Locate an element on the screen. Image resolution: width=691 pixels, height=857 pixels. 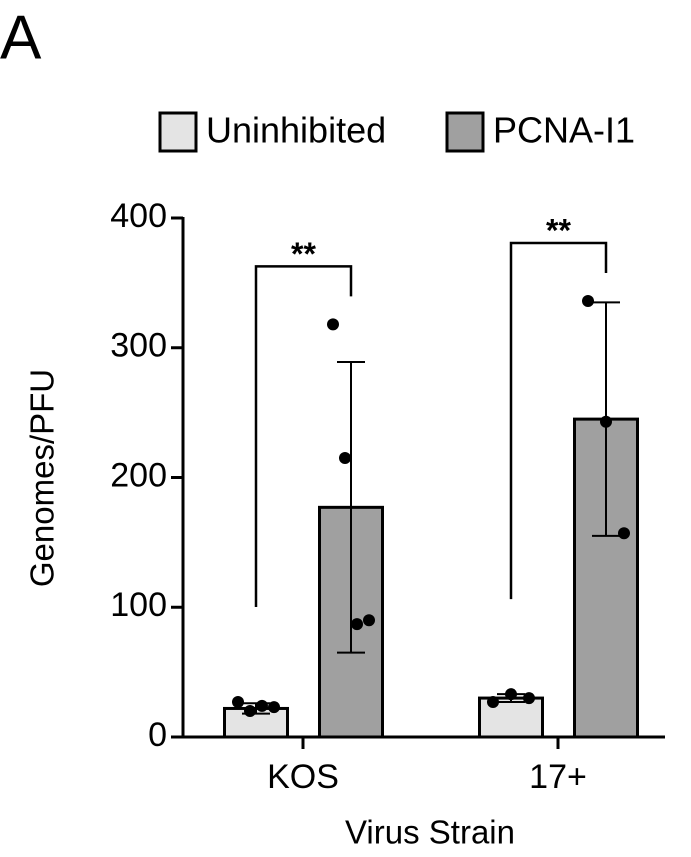
y-axis-title: Genomes/PFU is located at coordinates (42, 478).